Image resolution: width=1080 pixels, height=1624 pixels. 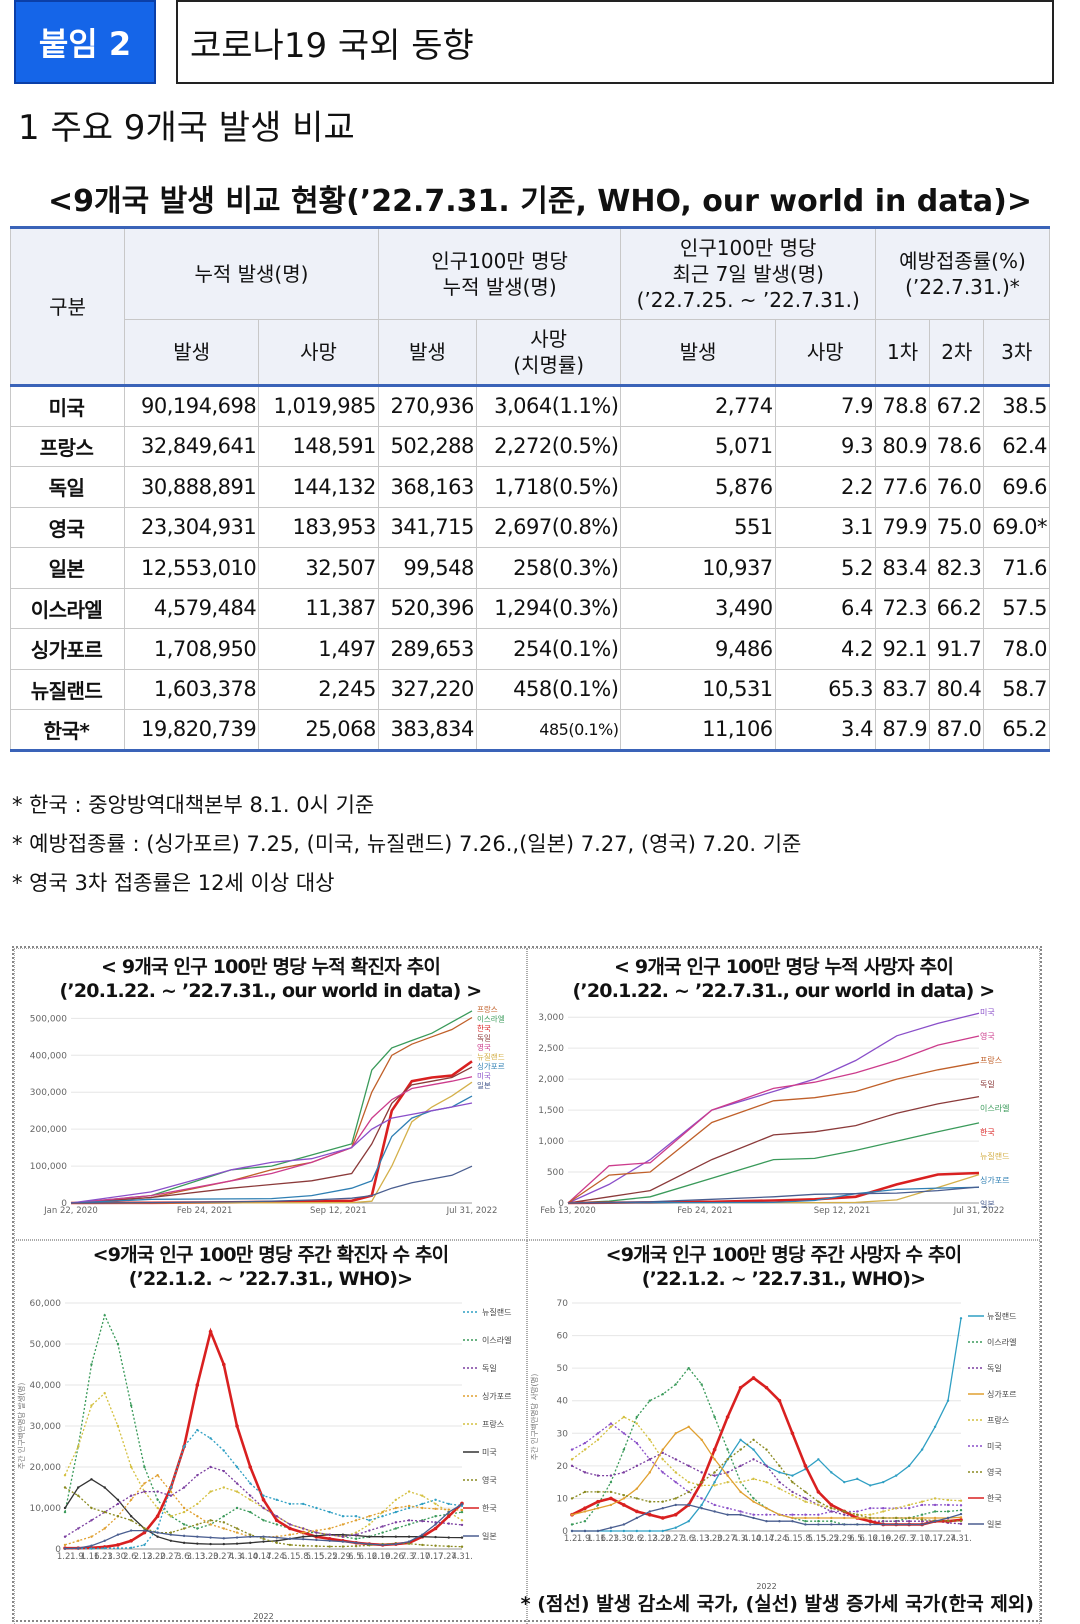 I want to click on country-name: 프랑스, so click(x=67, y=446).